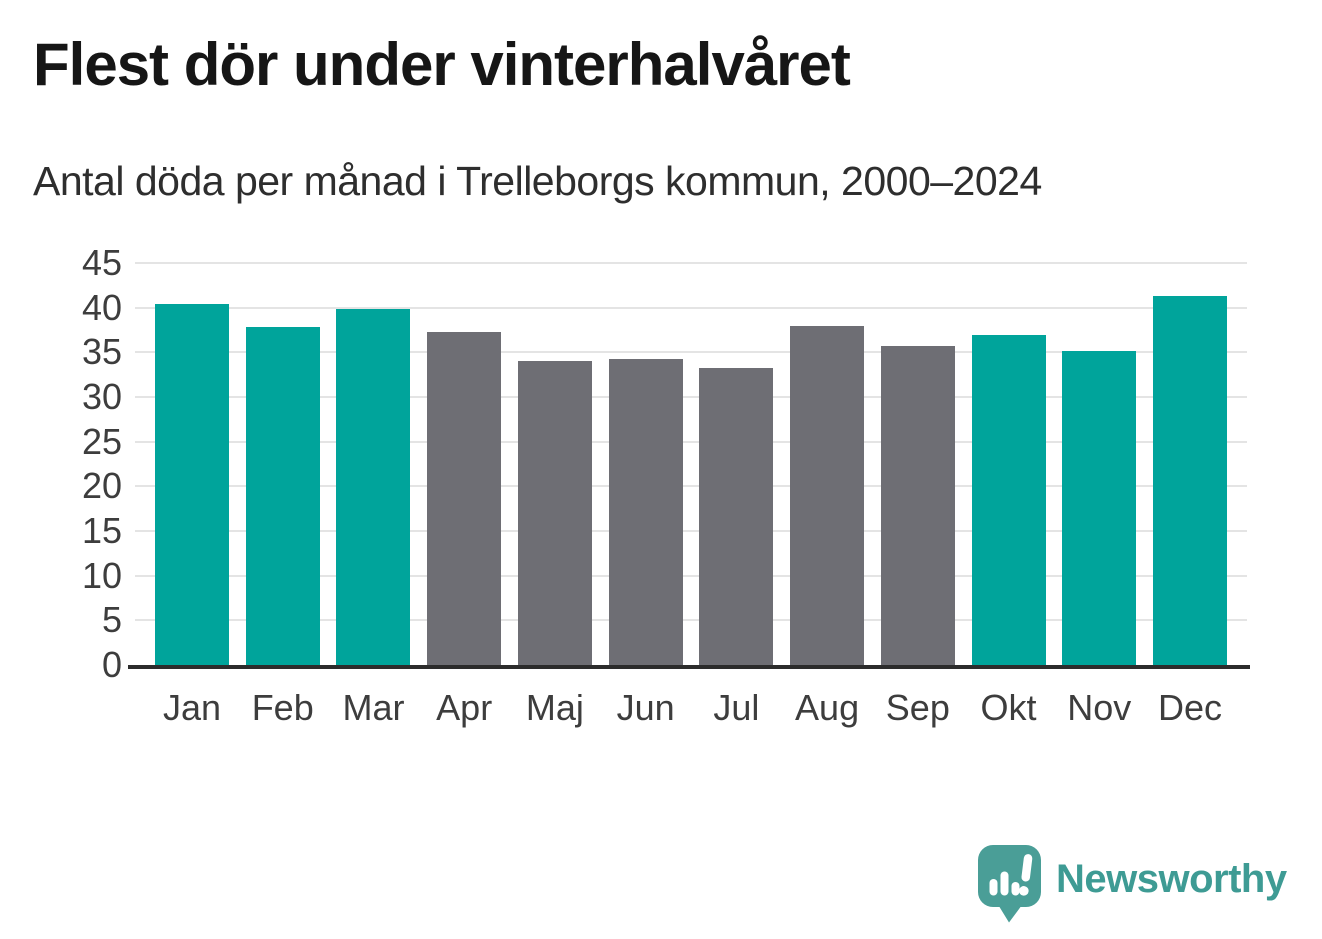  I want to click on x-axis-tick-label: Apr, so click(464, 707).